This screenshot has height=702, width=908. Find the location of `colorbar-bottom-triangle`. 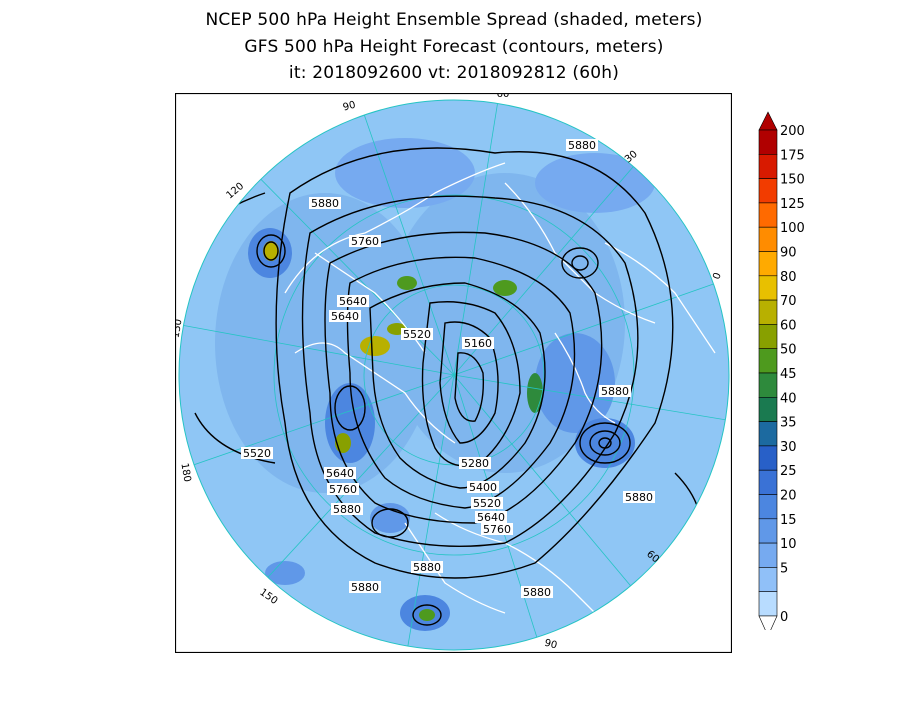

colorbar-bottom-triangle is located at coordinates (768, 622).